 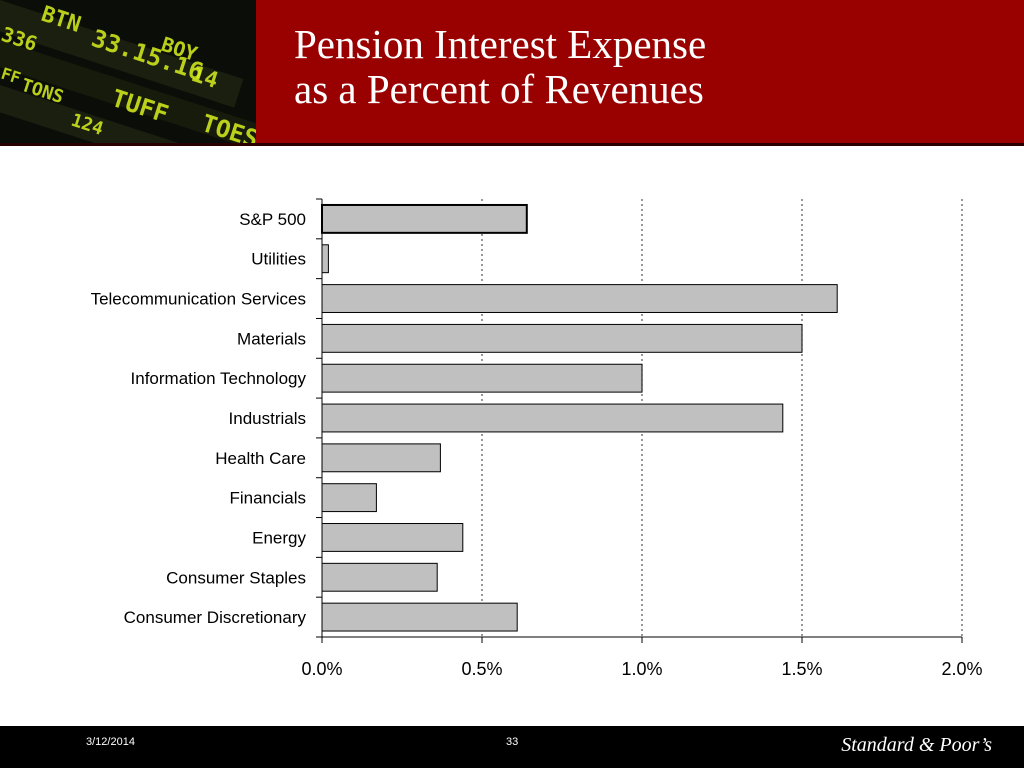 What do you see at coordinates (512, 742) in the screenshot?
I see `page-number: 33` at bounding box center [512, 742].